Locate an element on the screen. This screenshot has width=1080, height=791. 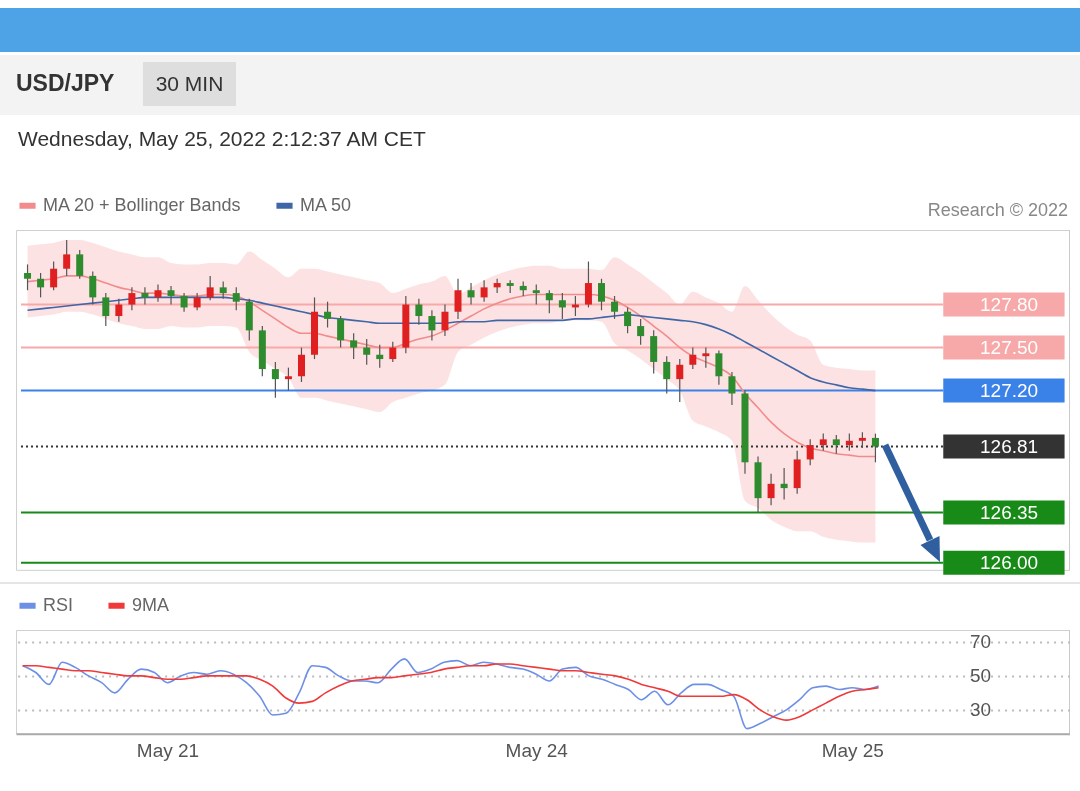
x-tick-label: May 24 is located at coordinates (536, 751).